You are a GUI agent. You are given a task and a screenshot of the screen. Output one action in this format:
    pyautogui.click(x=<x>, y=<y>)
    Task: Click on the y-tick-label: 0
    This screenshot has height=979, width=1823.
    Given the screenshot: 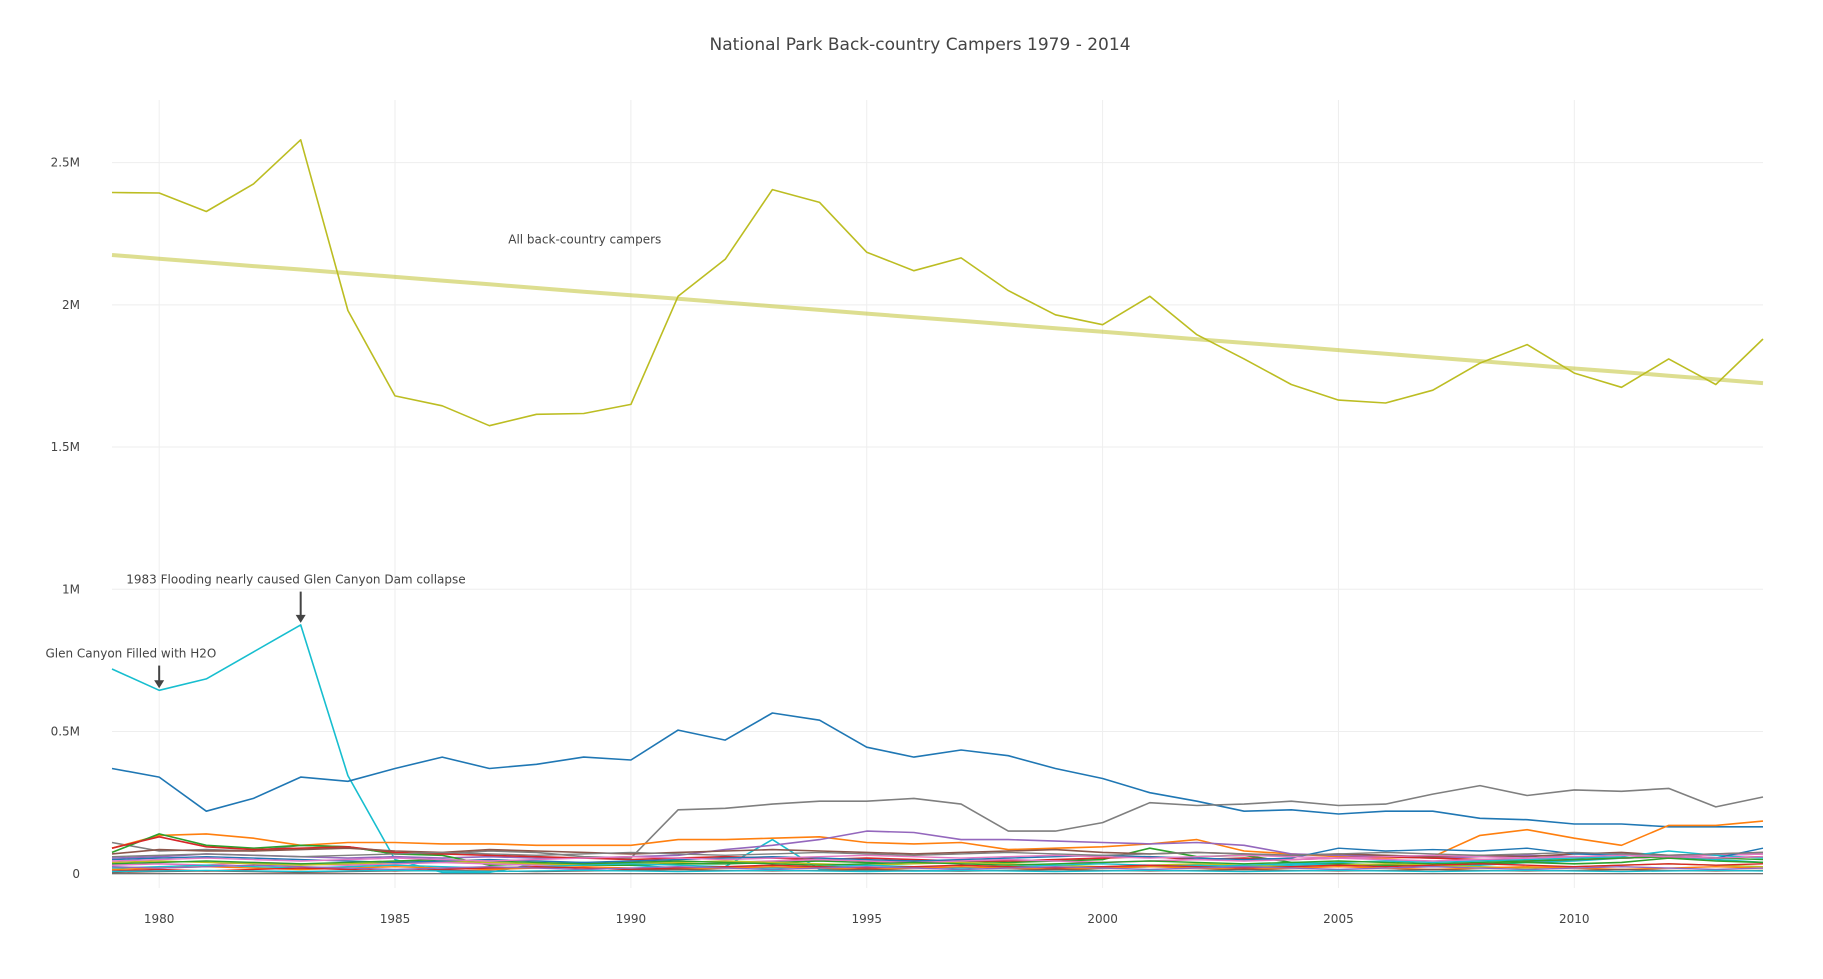 What is the action you would take?
    pyautogui.click(x=76, y=874)
    